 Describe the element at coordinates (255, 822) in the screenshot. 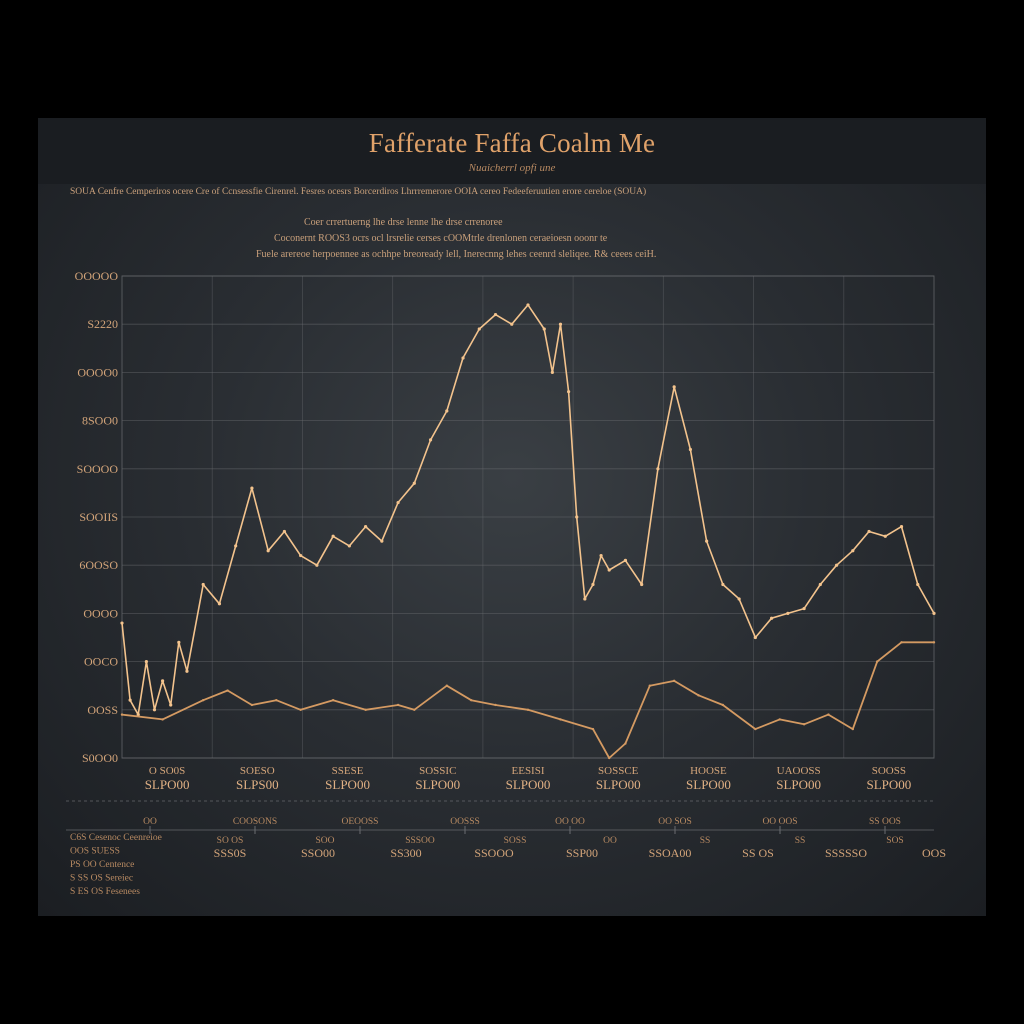

I see `footer-tick-label: COOSONS` at that location.